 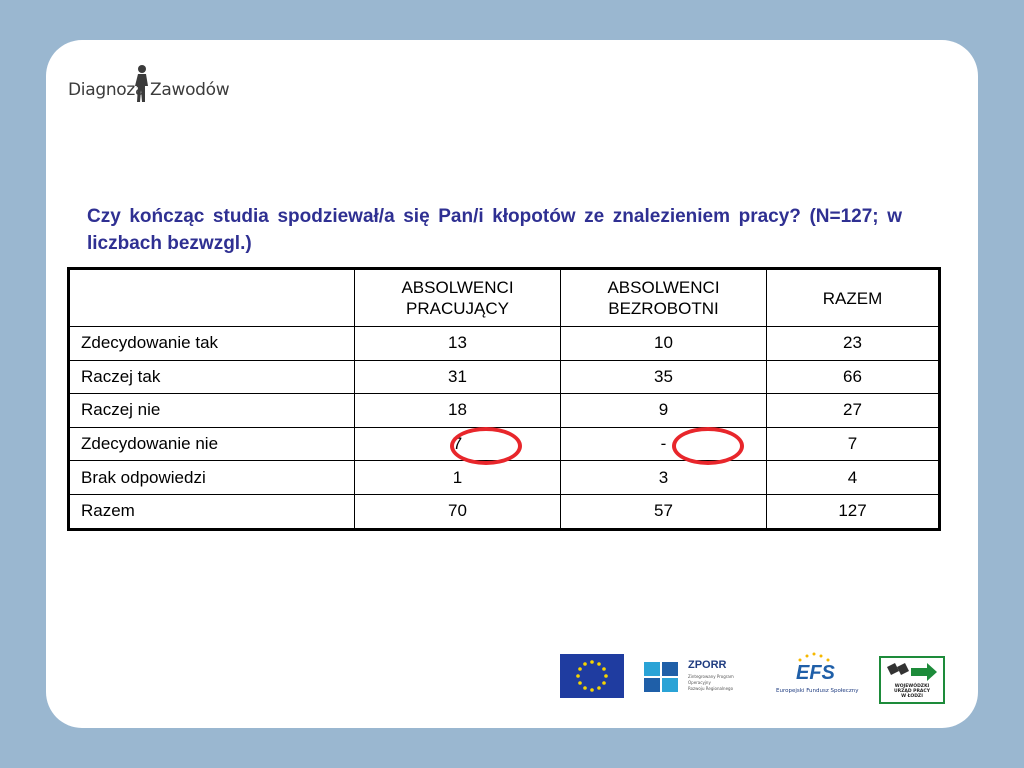 What do you see at coordinates (211, 444) in the screenshot?
I see `row-label: Zdecydowanie nie` at bounding box center [211, 444].